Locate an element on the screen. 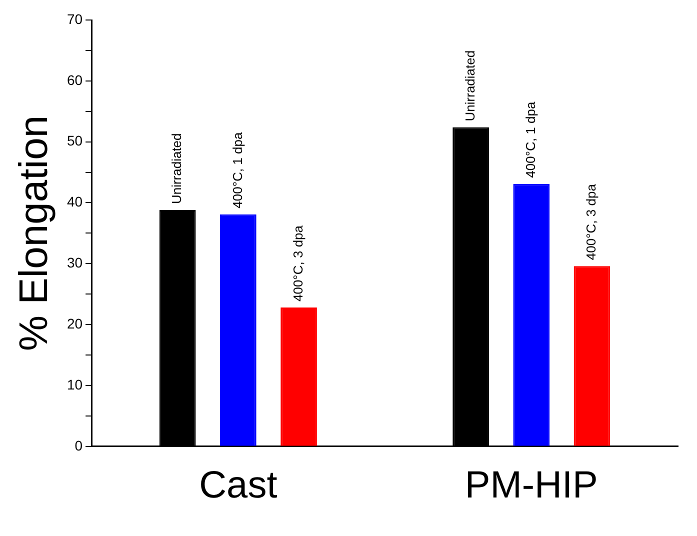 This screenshot has width=697, height=536. x-tick-label: Cast is located at coordinates (238, 485).